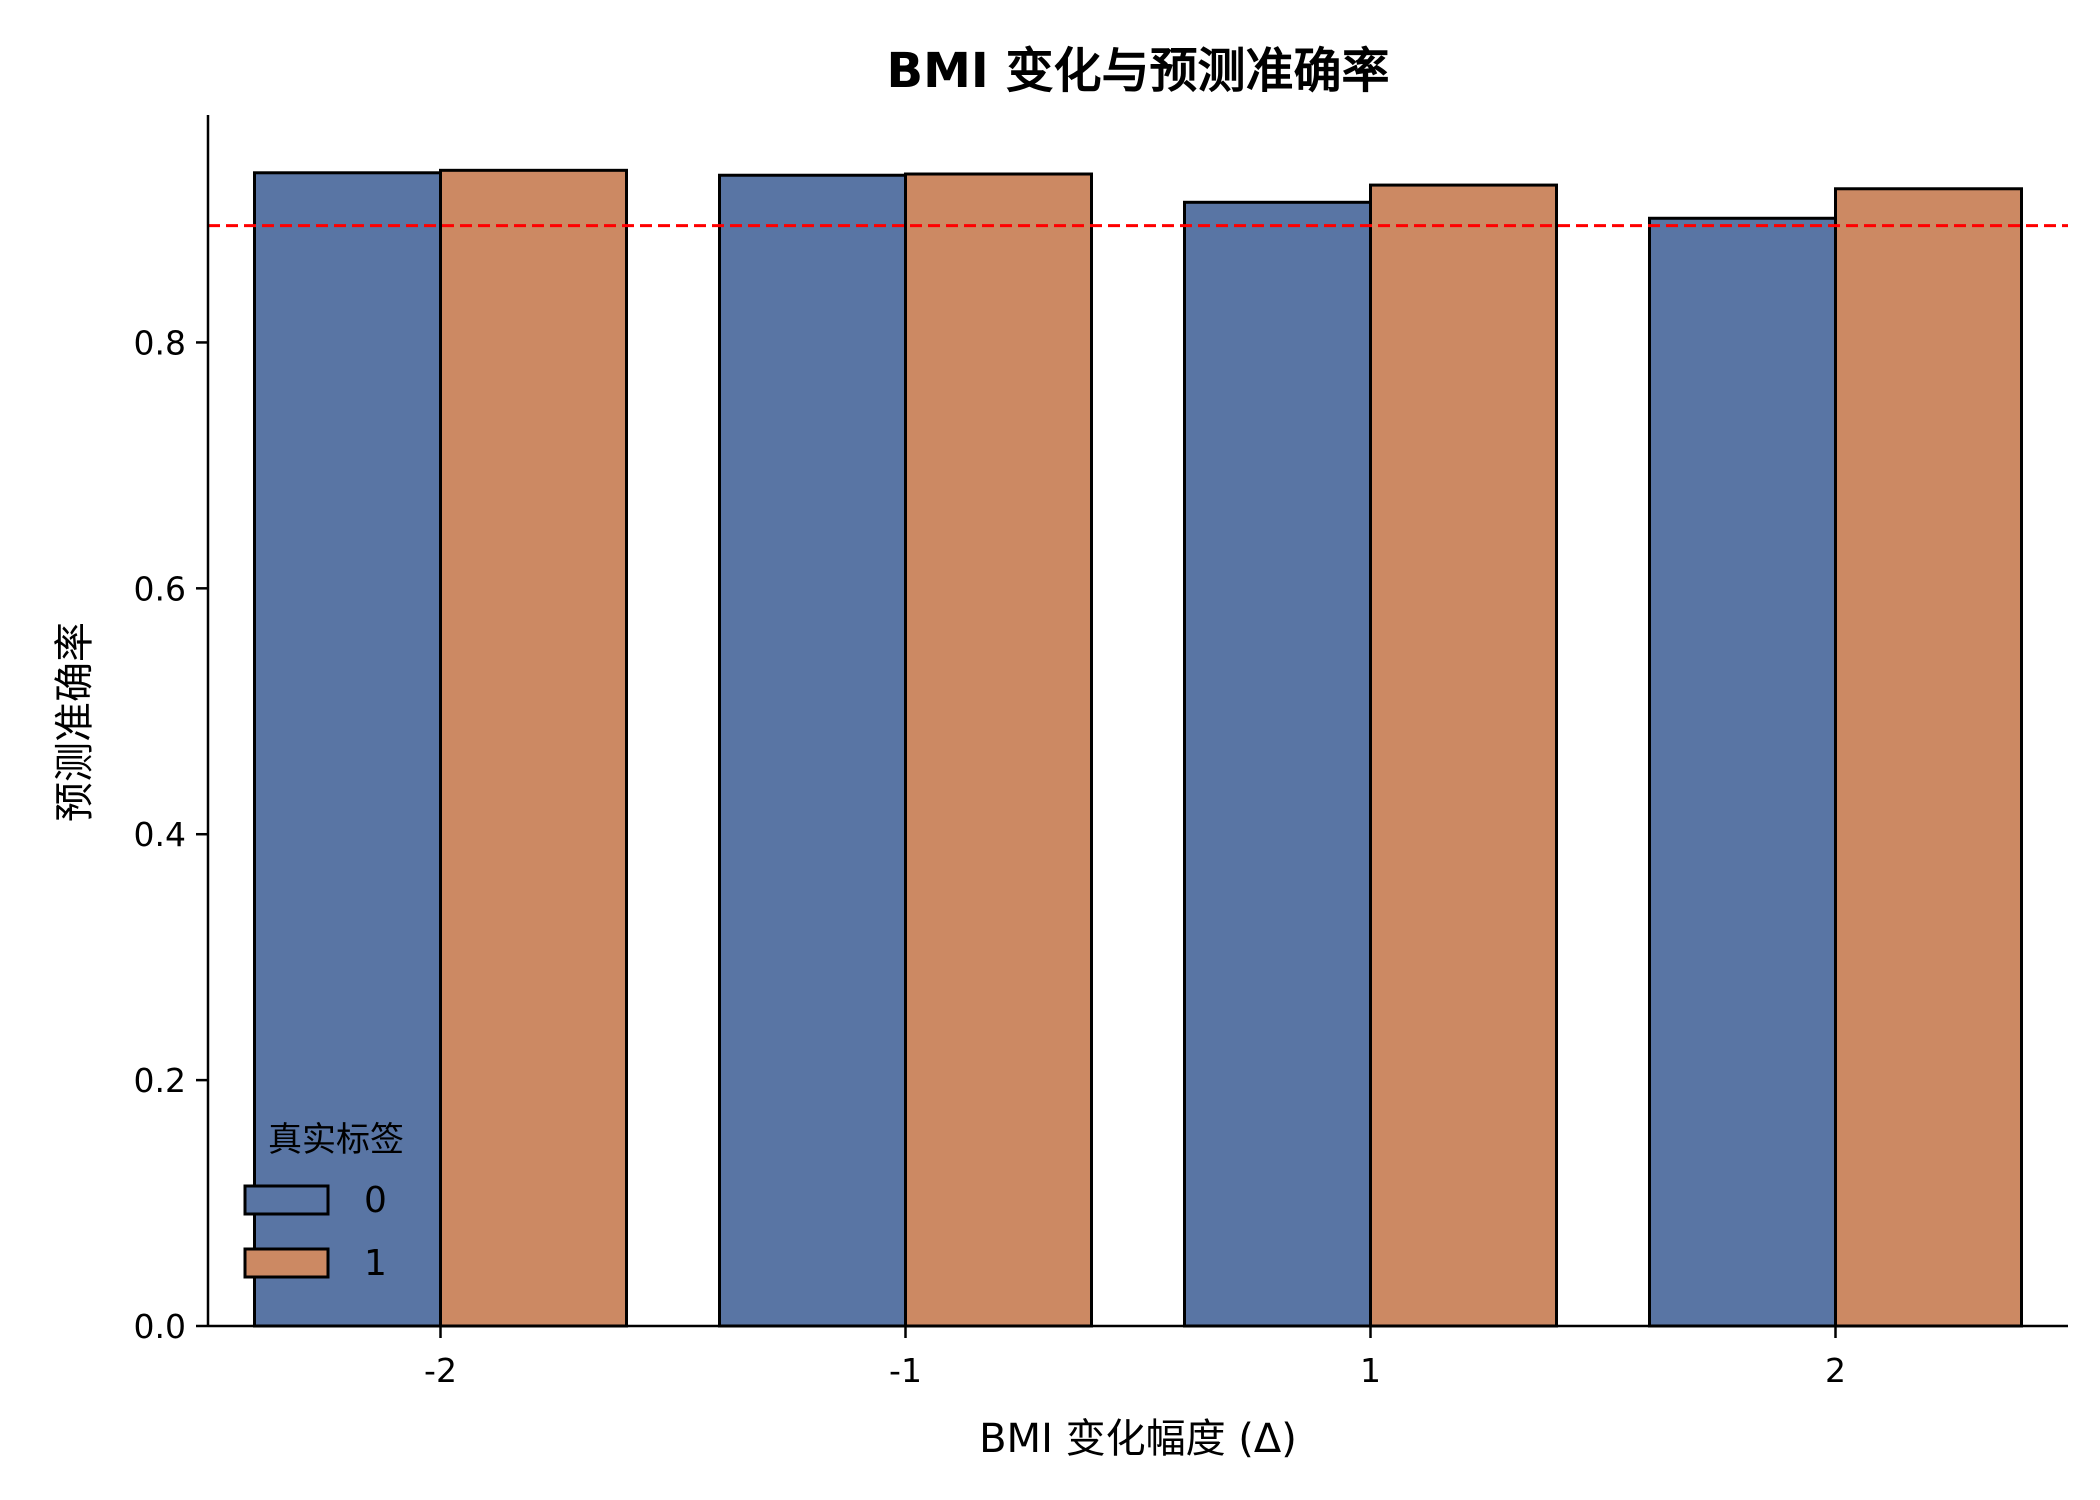 This screenshot has height=1500, width=2100. I want to click on y-axis-title: 预测准确率, so click(75, 722).